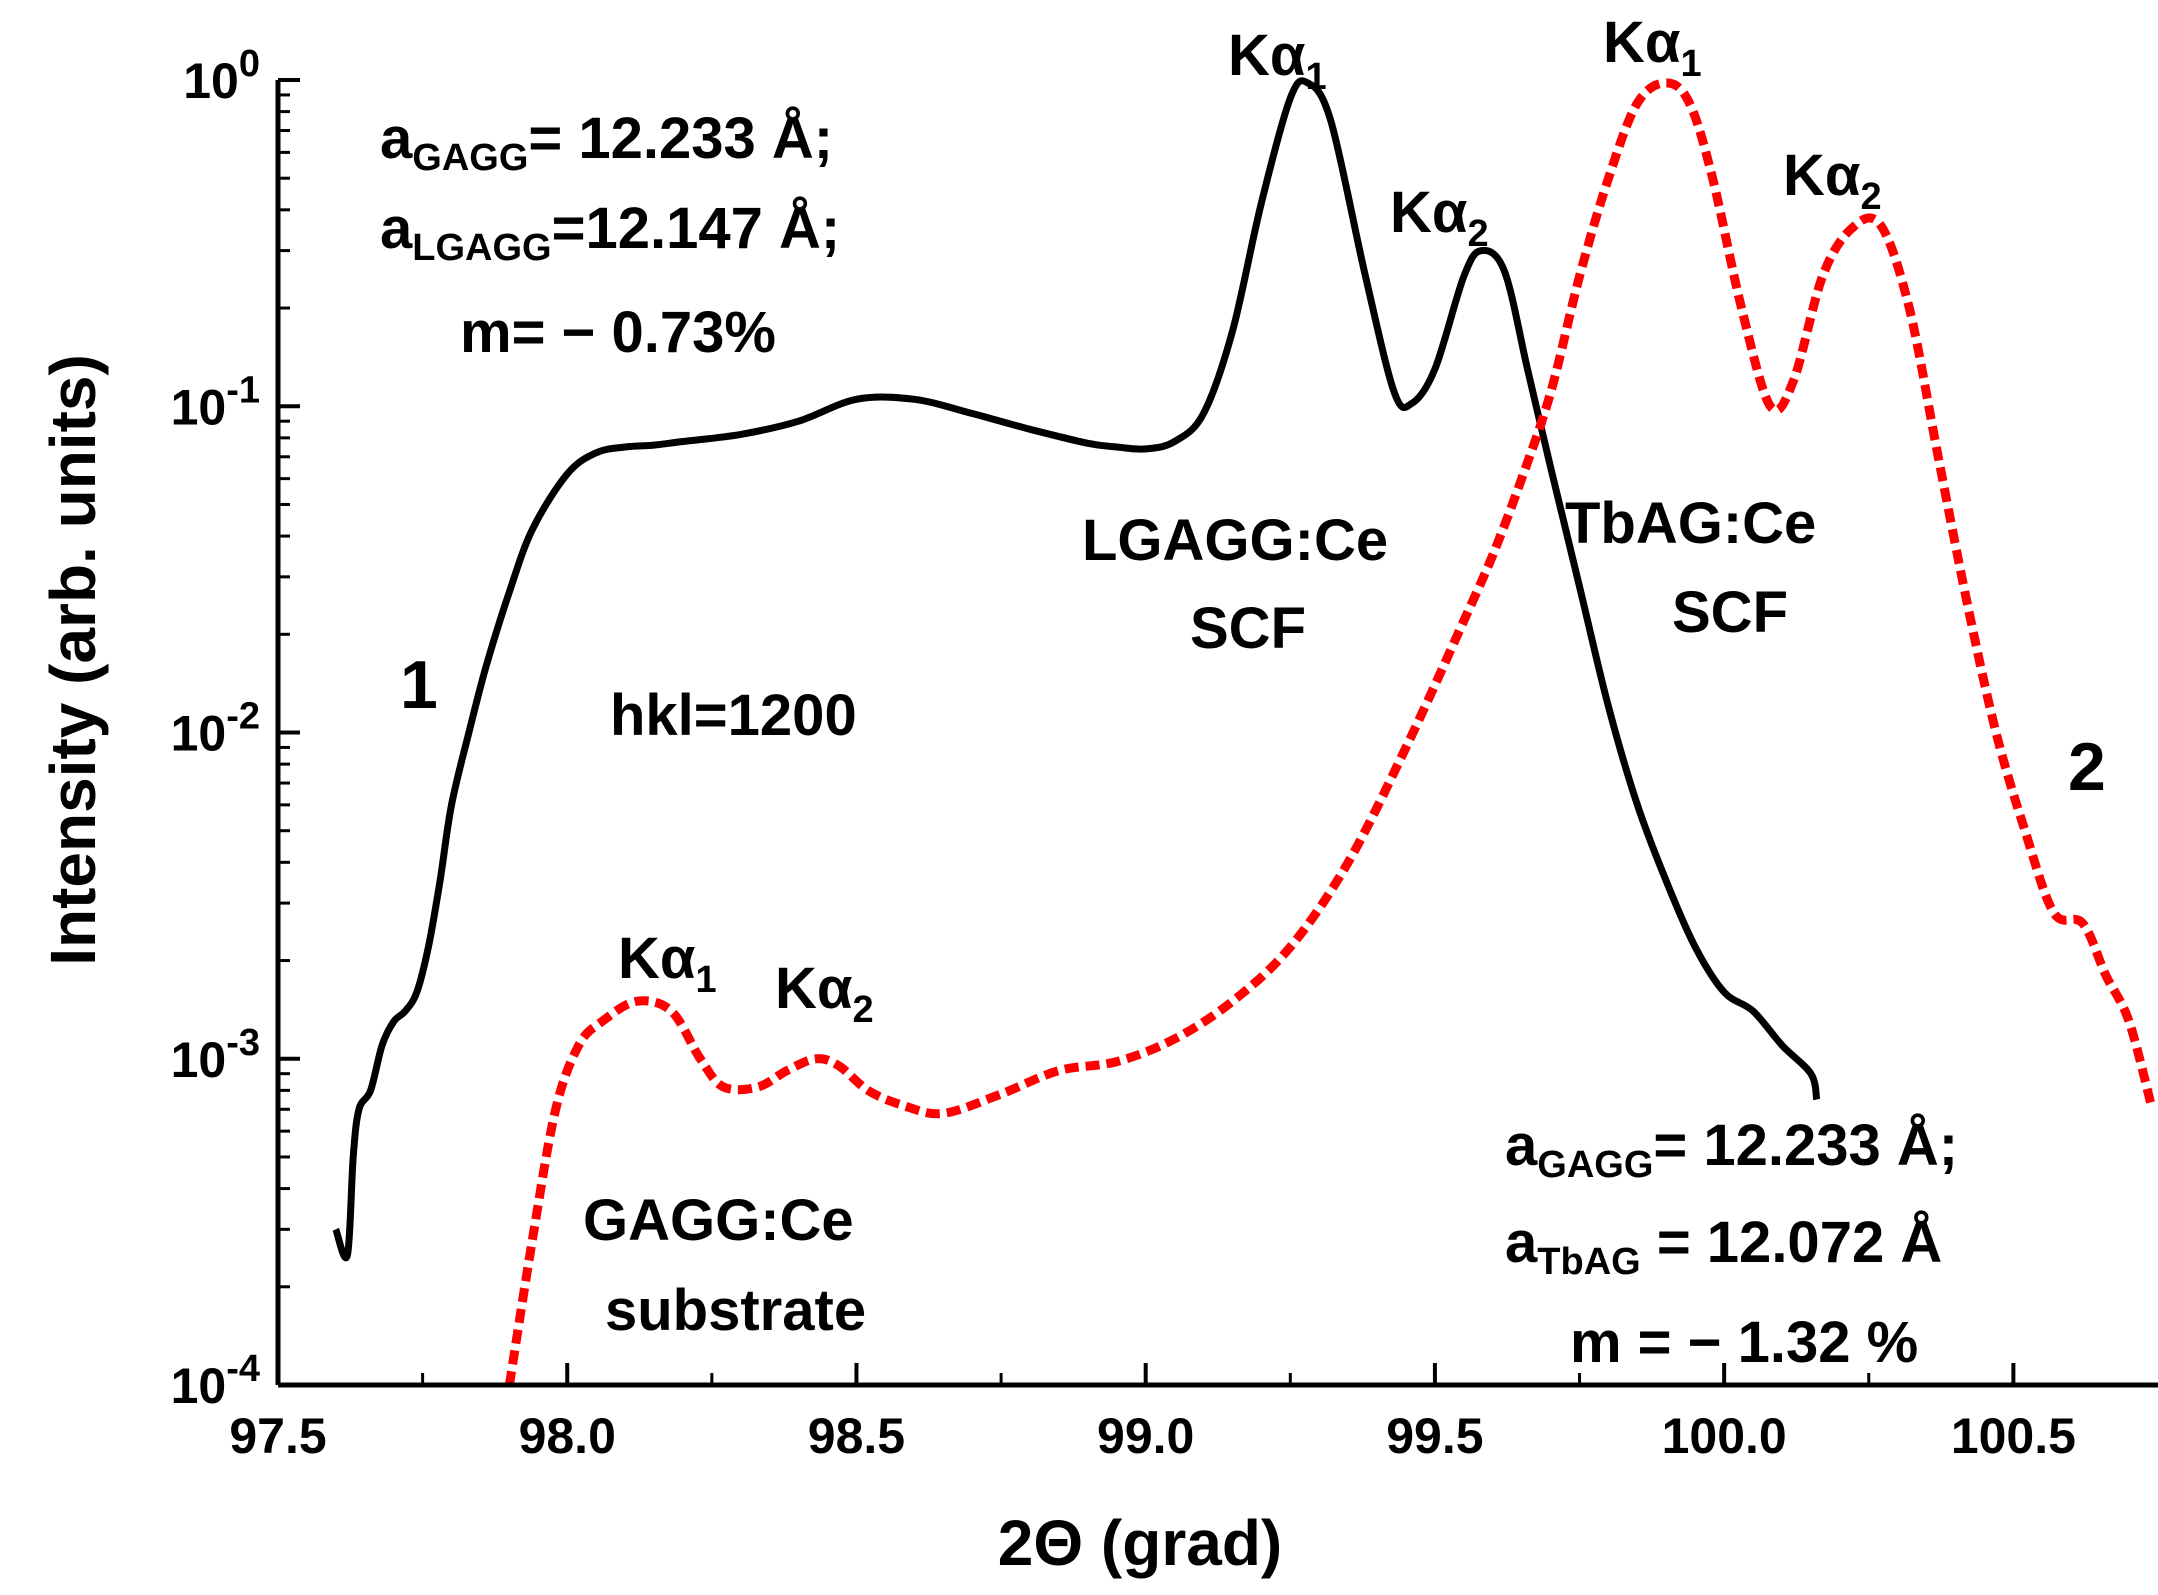 The width and height of the screenshot is (2158, 1595). What do you see at coordinates (863, 1010) in the screenshot?
I see `peak-label-gagg-ka2-sub: 2` at bounding box center [863, 1010].